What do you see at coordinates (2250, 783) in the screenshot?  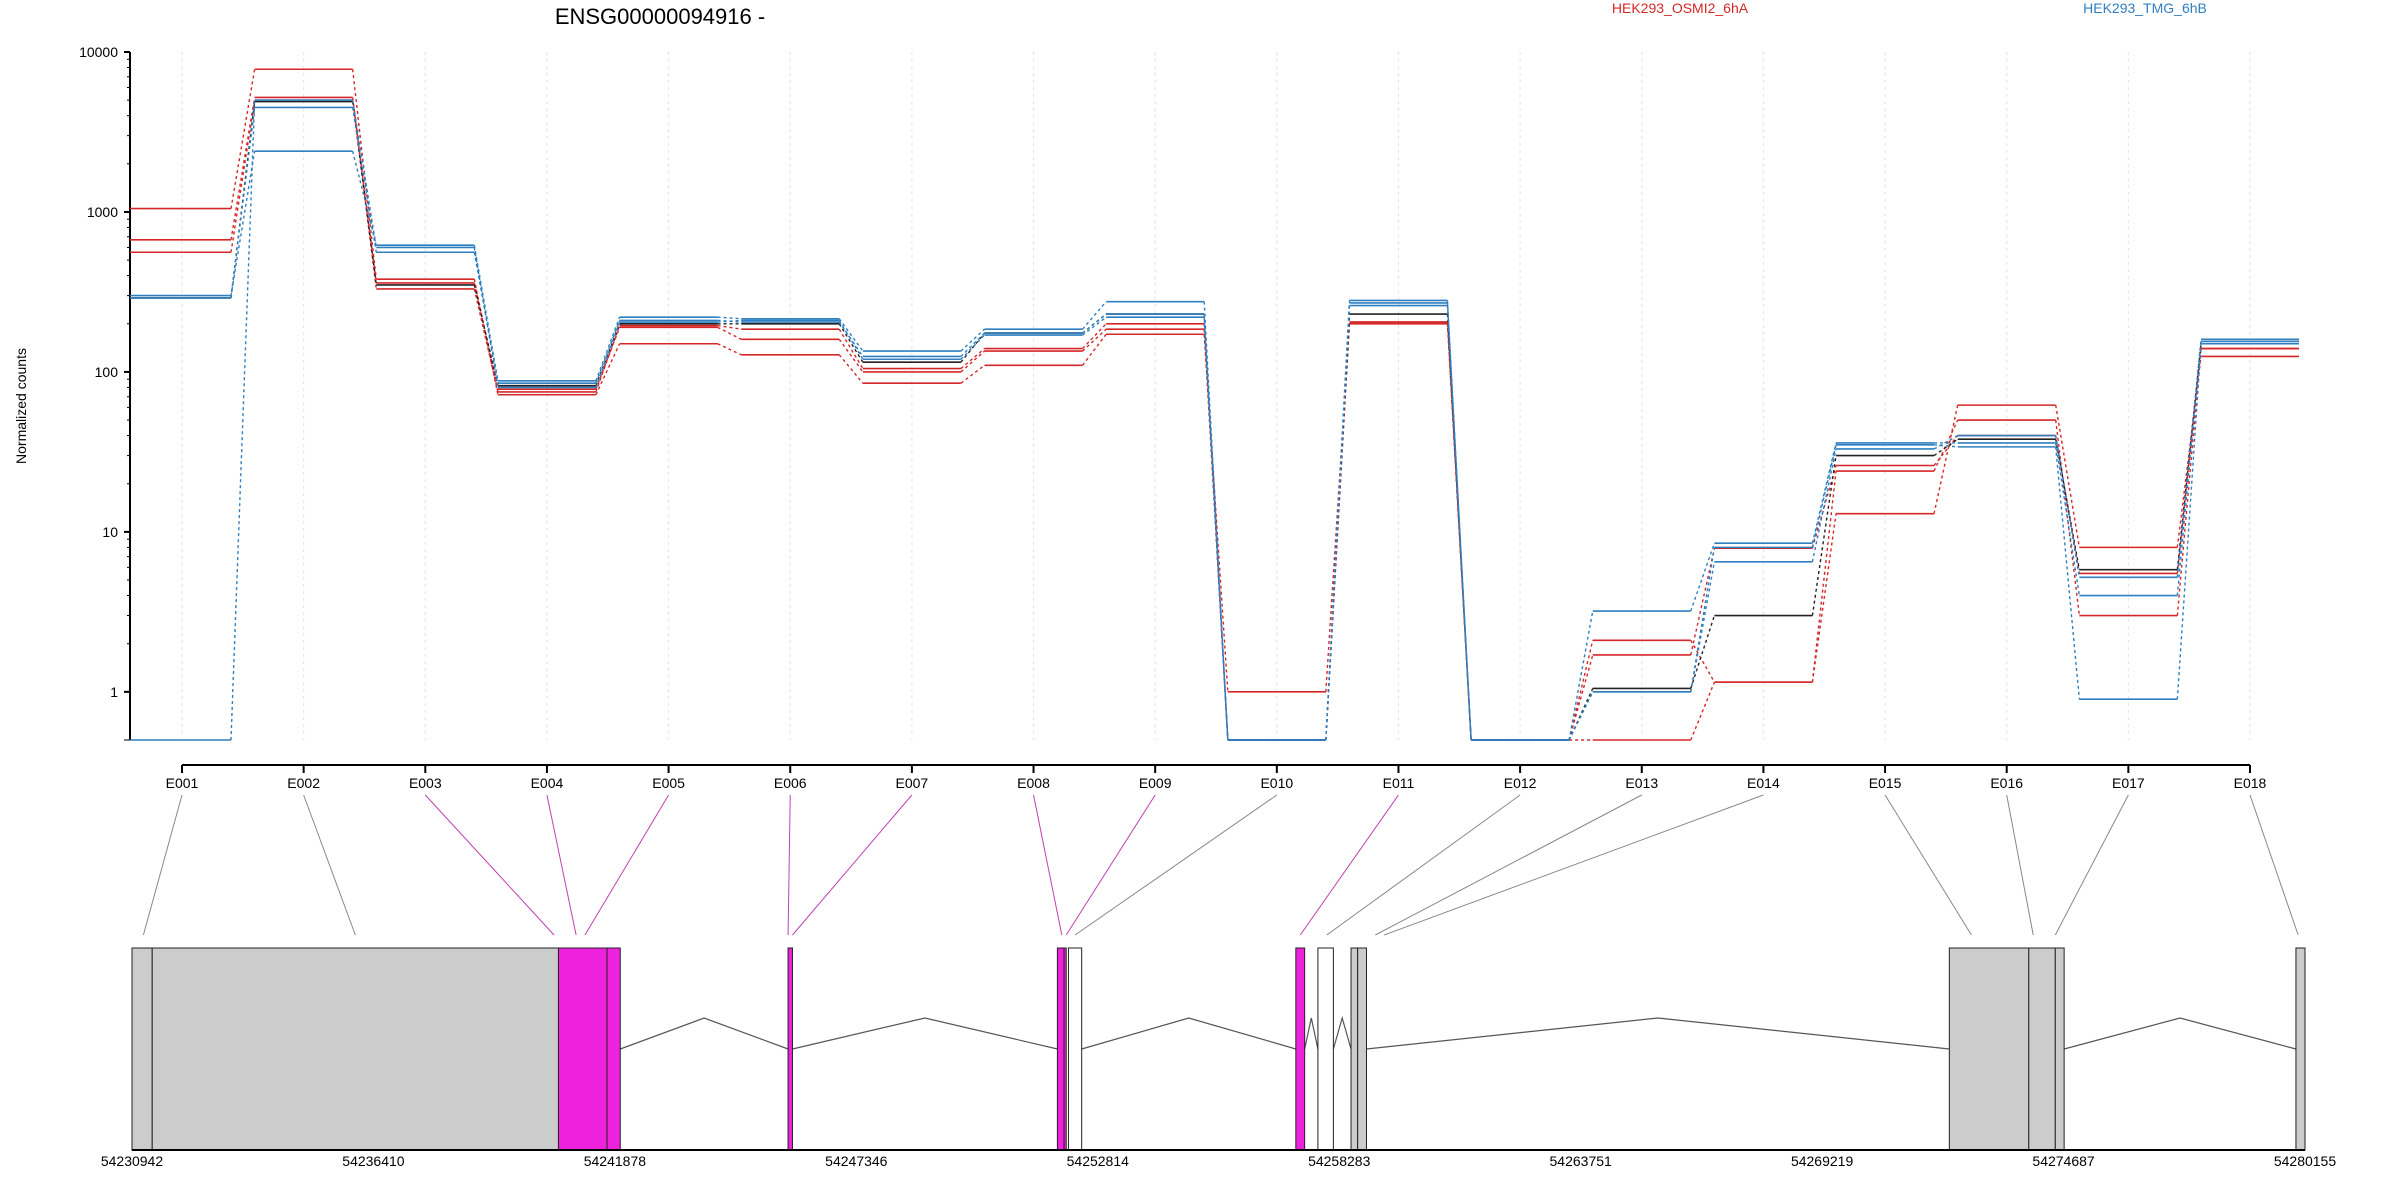 I see `x-tick-label: E018` at bounding box center [2250, 783].